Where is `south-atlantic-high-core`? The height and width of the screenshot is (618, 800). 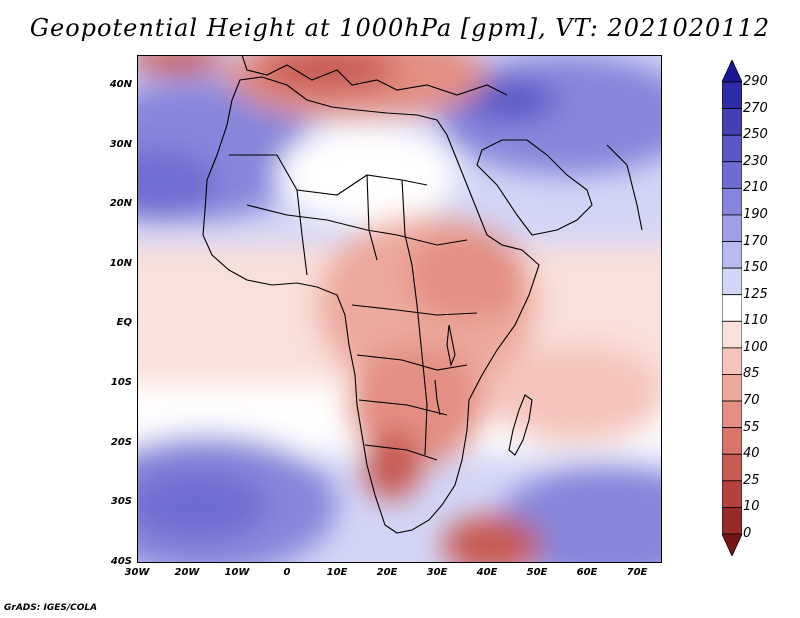 south-atlantic-high-core is located at coordinates (202, 505).